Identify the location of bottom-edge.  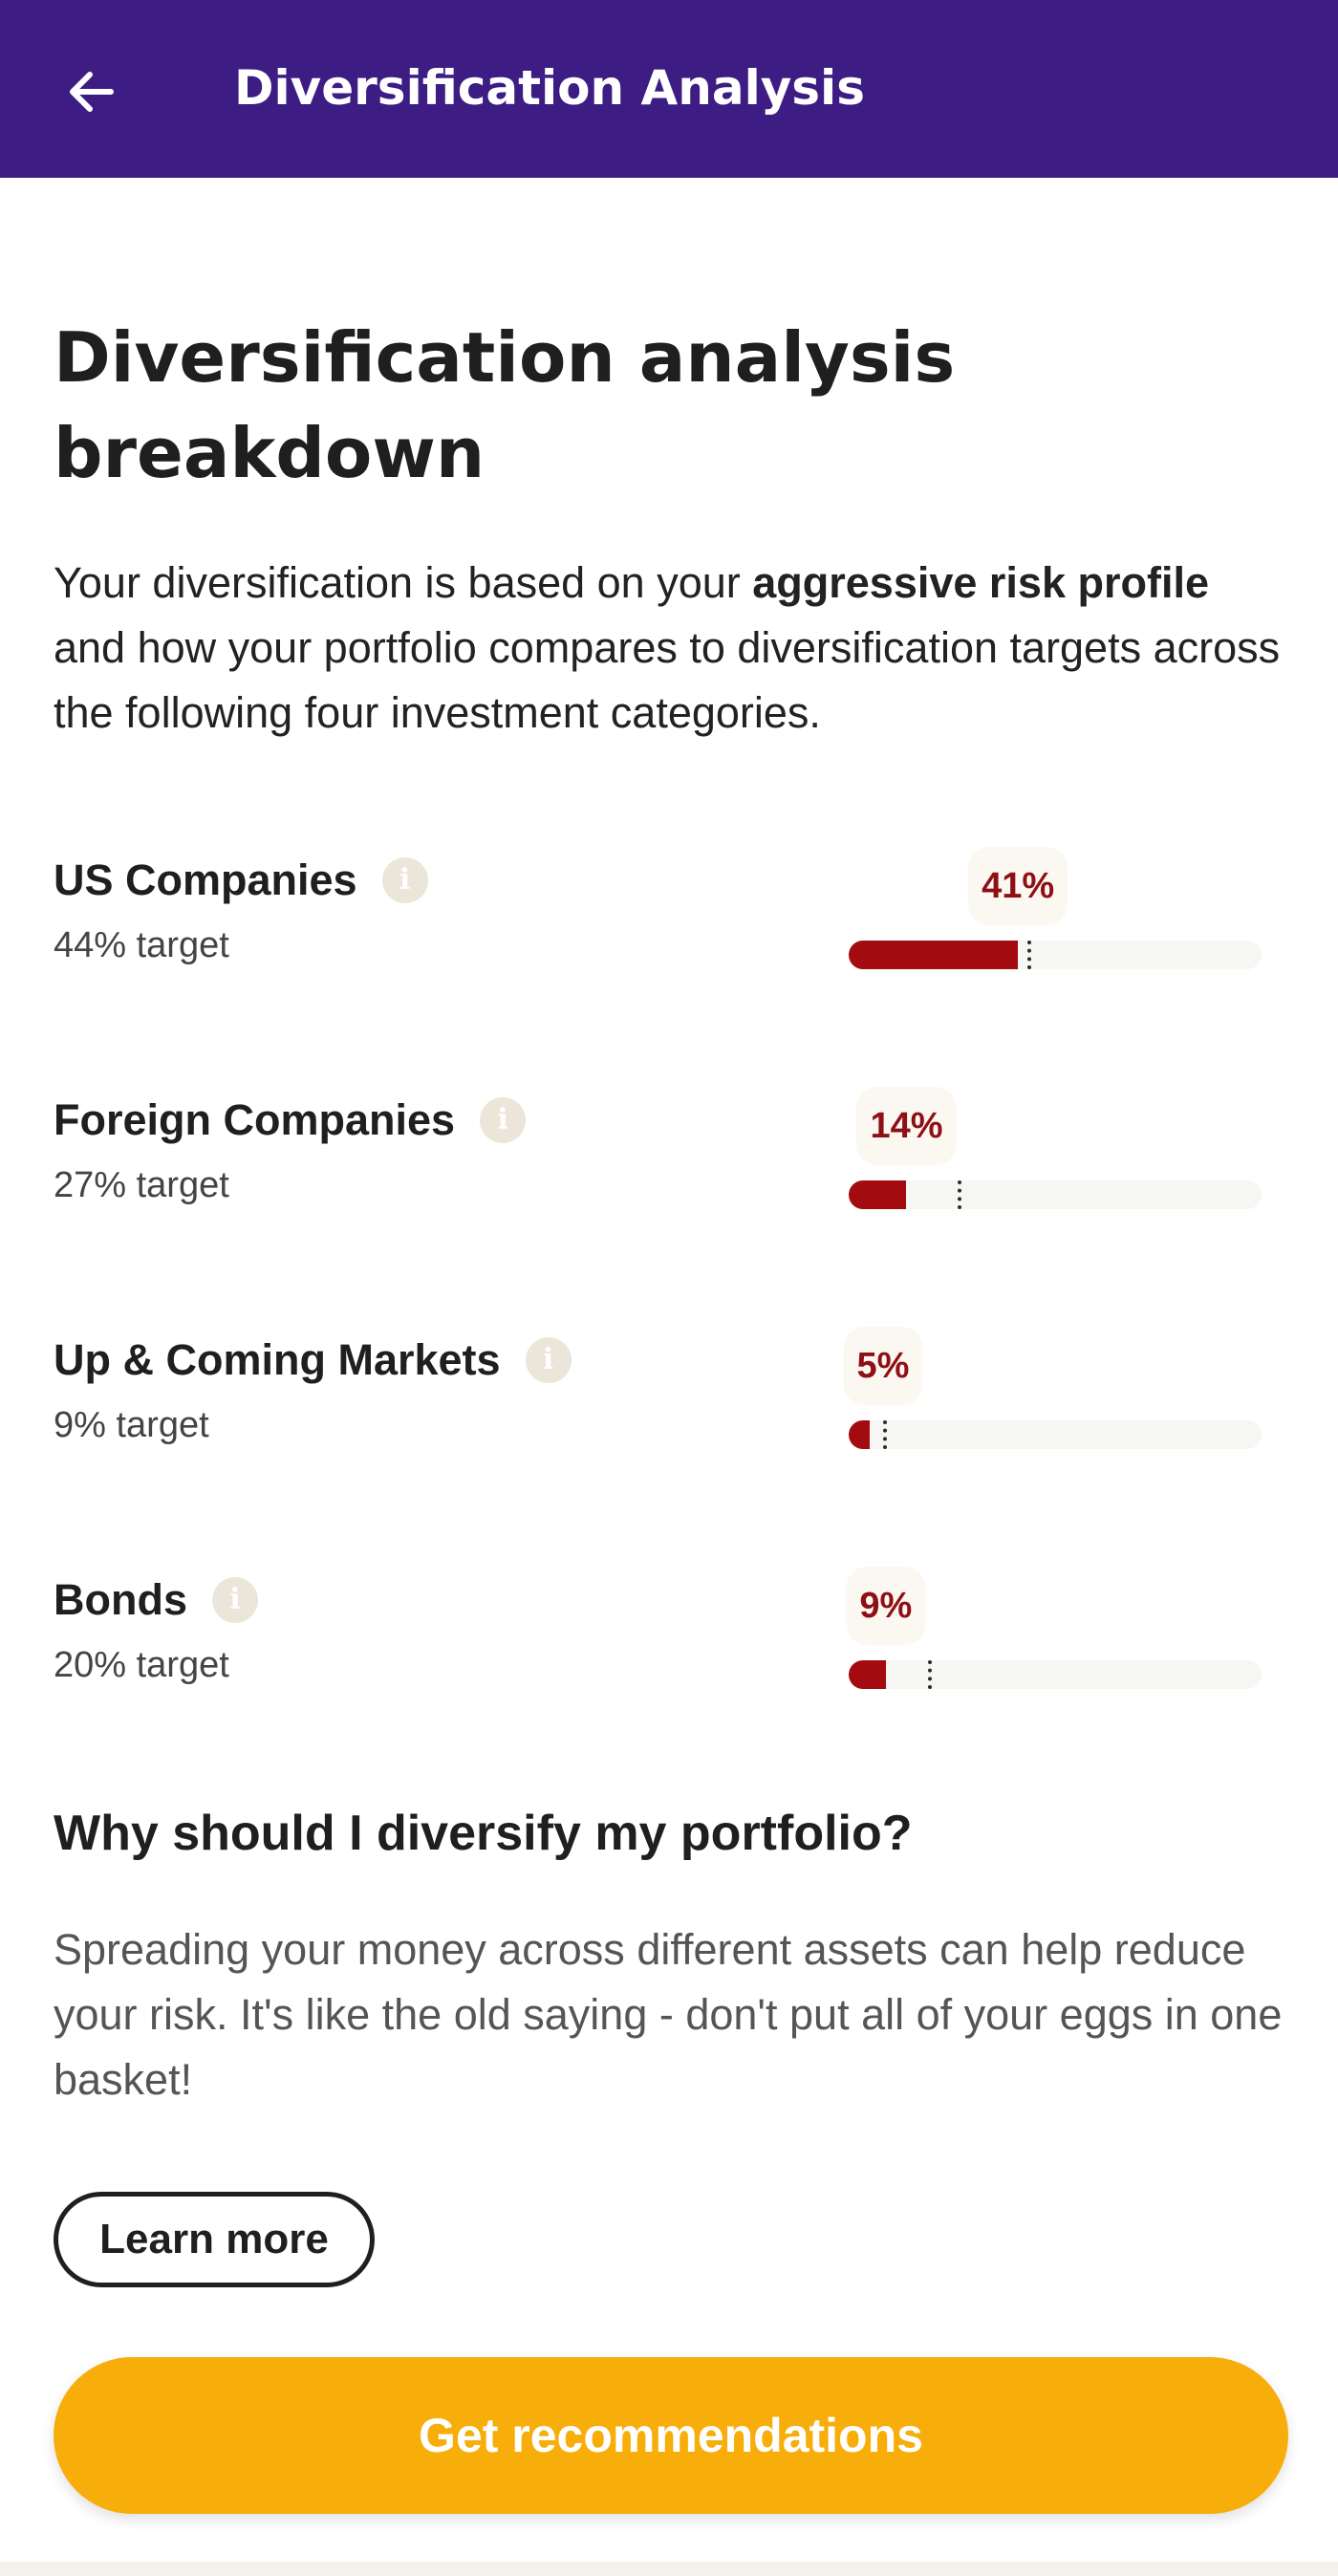
(669, 2569).